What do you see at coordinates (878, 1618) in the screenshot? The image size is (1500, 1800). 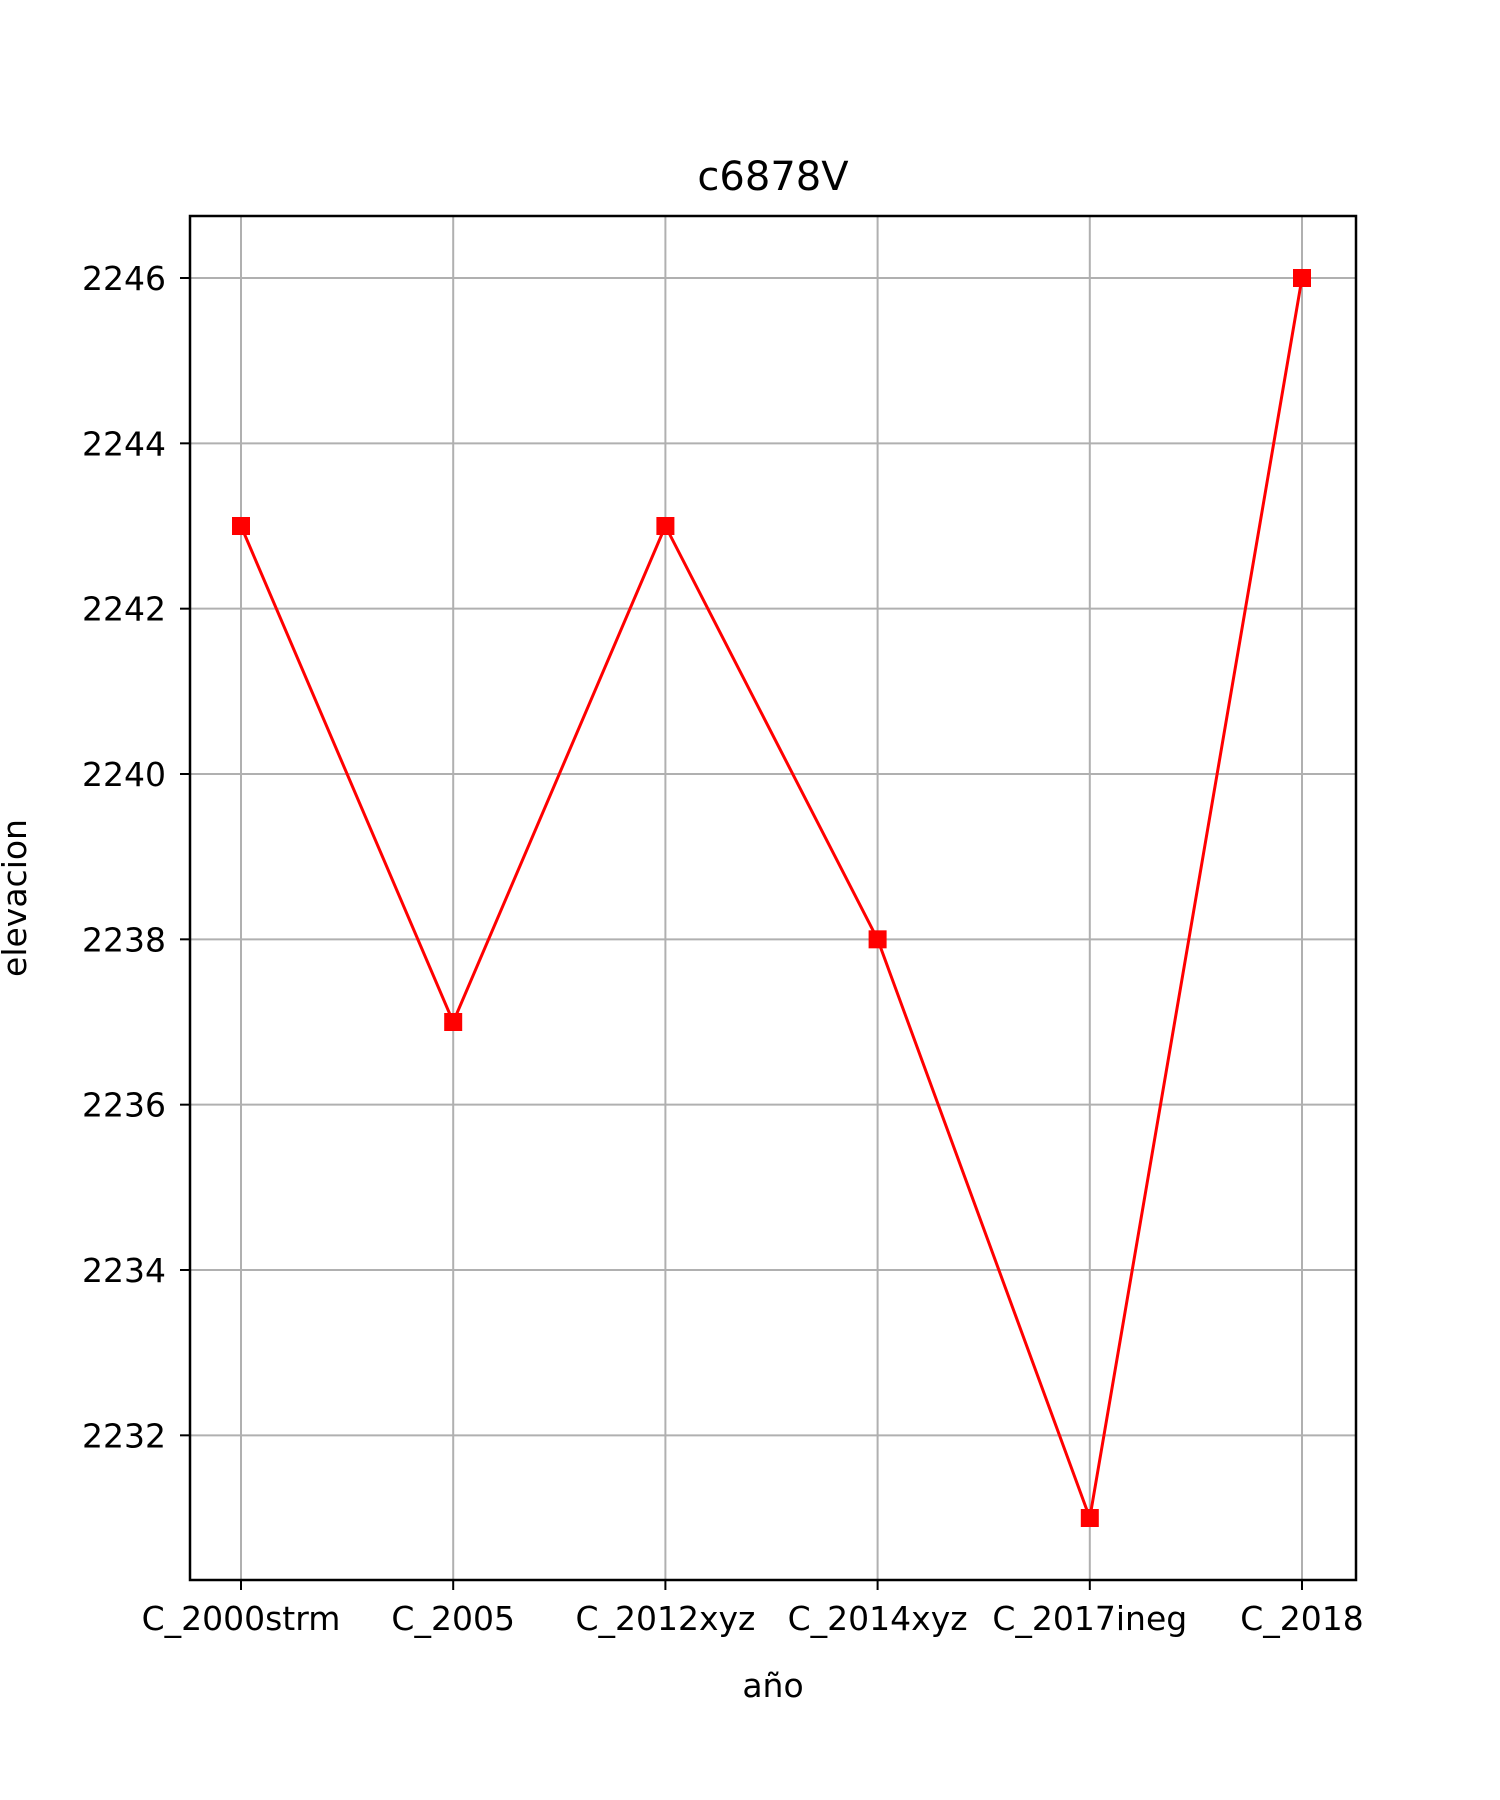 I see `x-tick-label: C_2014xyz` at bounding box center [878, 1618].